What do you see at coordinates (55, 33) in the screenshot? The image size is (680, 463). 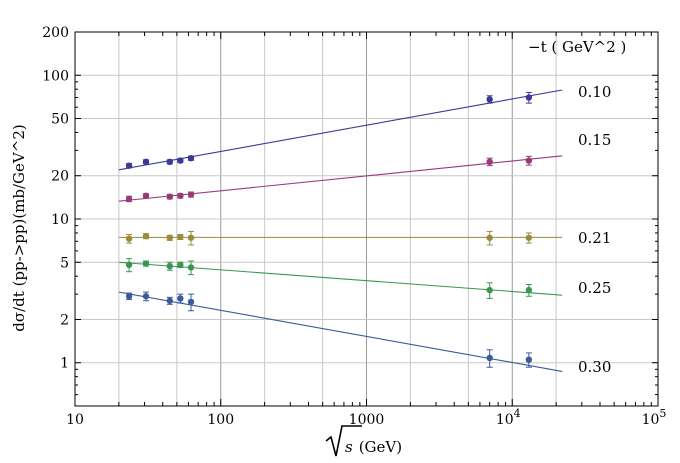 I see `y-tick-label: 200` at bounding box center [55, 33].